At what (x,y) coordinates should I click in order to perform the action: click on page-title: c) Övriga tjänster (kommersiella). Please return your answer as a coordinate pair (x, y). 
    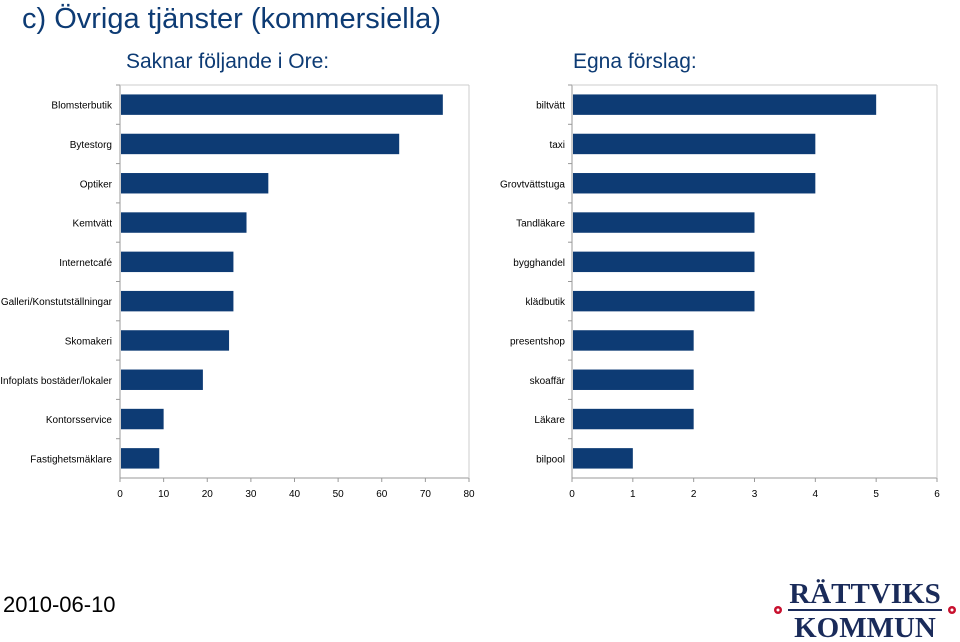
    Looking at the image, I should click on (231, 19).